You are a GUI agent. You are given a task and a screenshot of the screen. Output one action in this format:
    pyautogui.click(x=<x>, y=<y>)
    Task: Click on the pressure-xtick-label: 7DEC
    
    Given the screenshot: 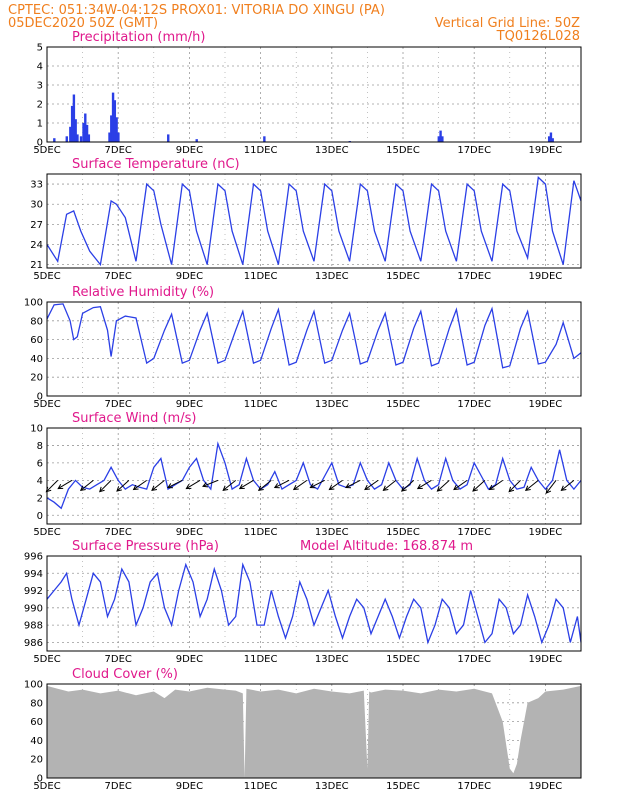 What is the action you would take?
    pyautogui.click(x=118, y=659)
    